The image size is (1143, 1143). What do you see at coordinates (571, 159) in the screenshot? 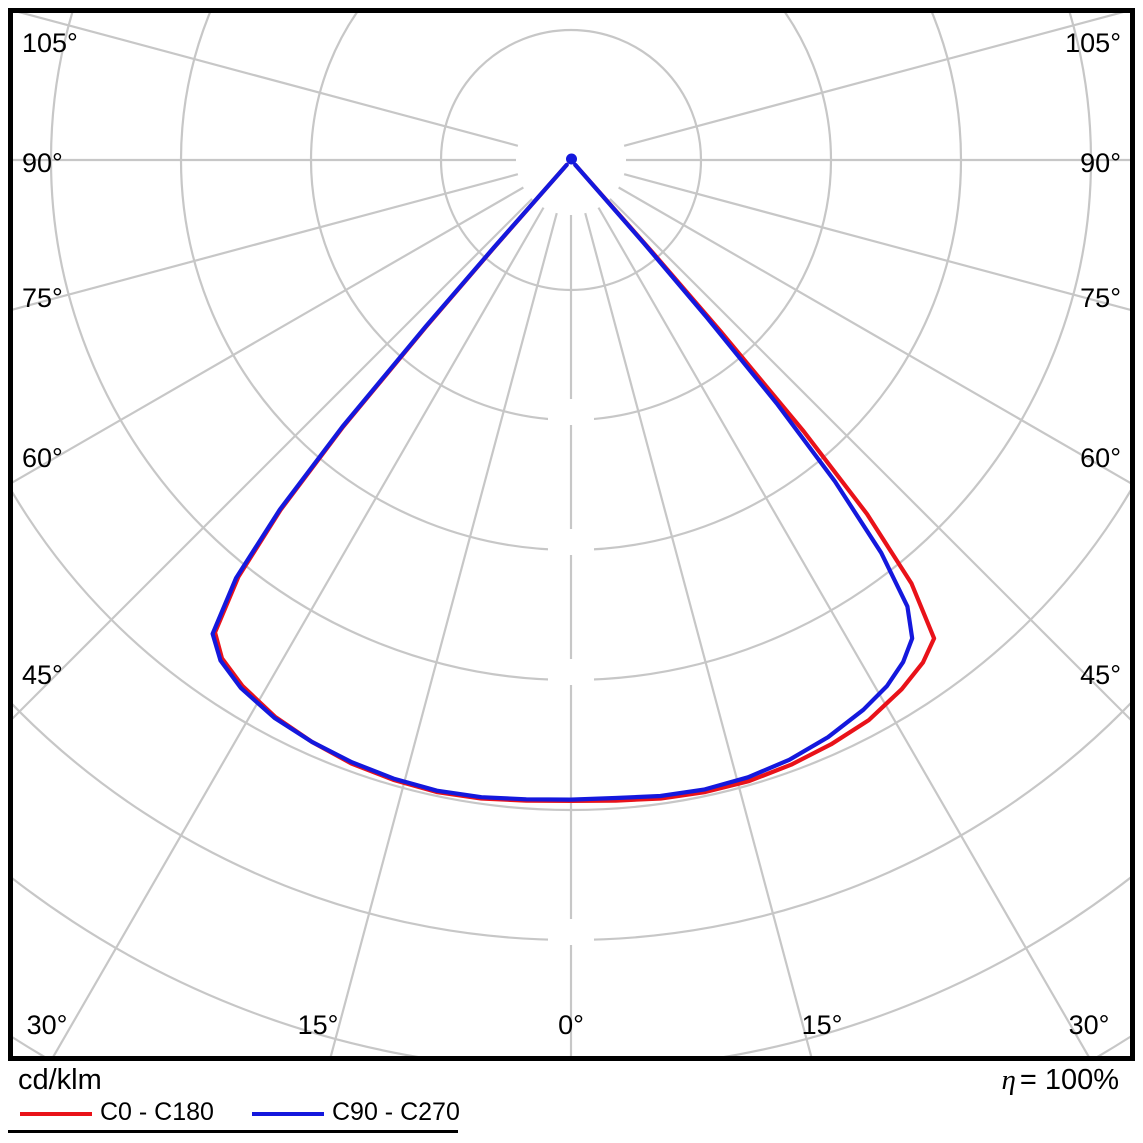
I see `center-dot` at bounding box center [571, 159].